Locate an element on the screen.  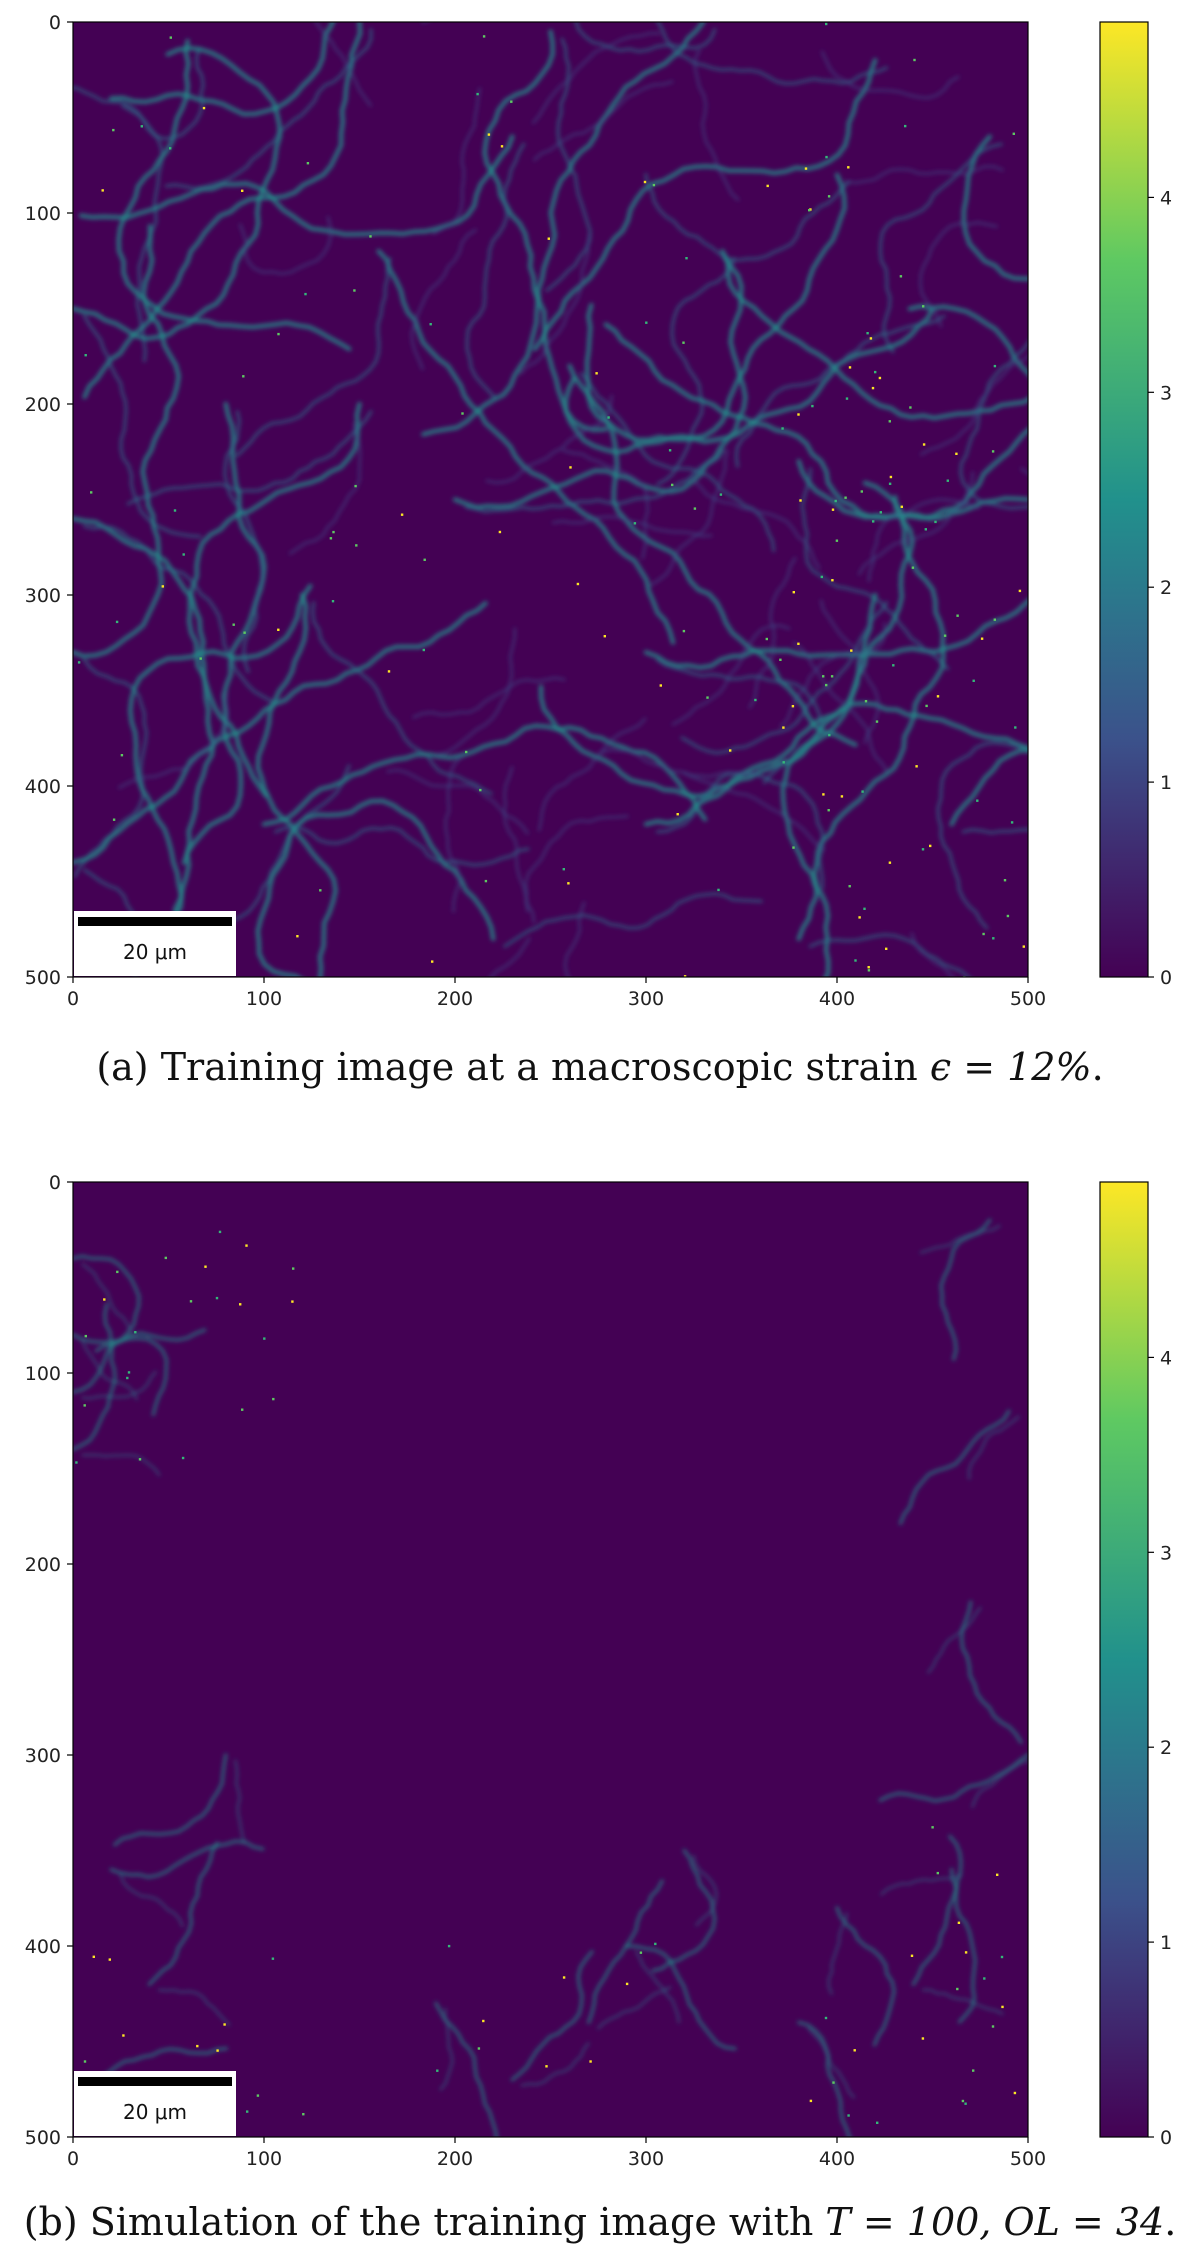
colorbar-tick-label: 3 is located at coordinates (1166, 393).